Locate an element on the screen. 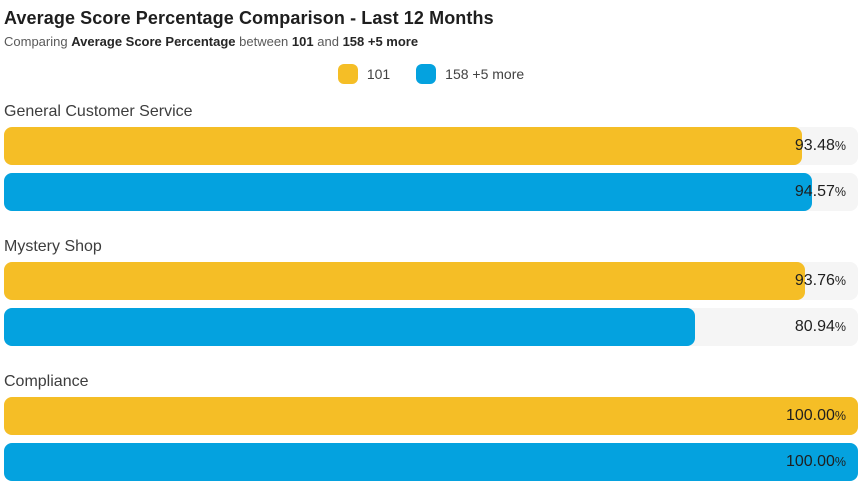 The width and height of the screenshot is (862, 481). bar-track: 93.48% is located at coordinates (431, 146).